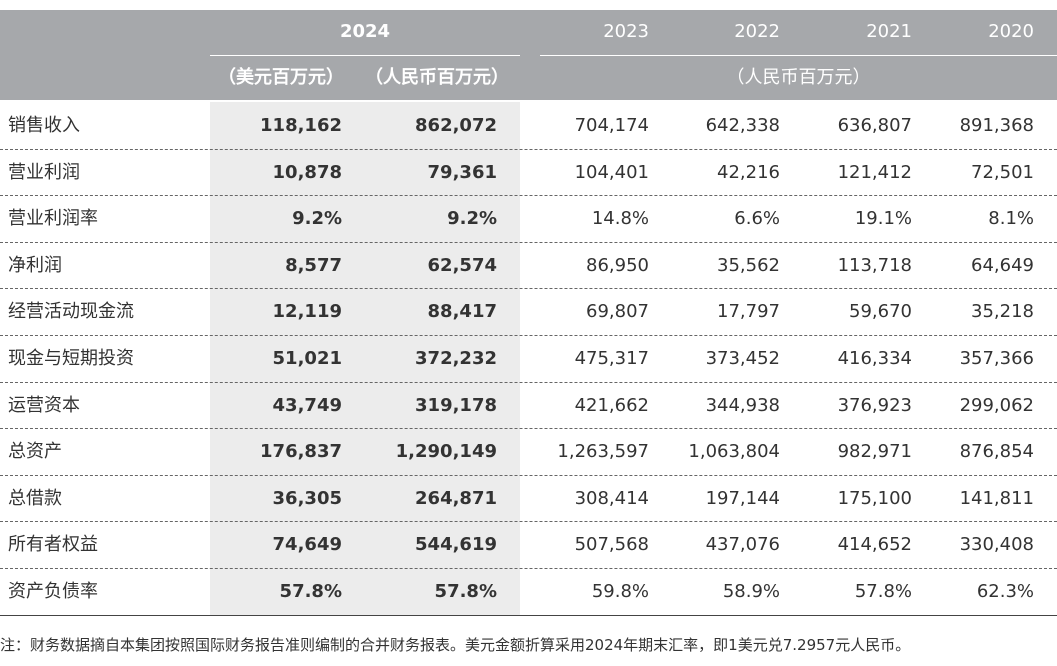 The height and width of the screenshot is (666, 1057). Describe the element at coordinates (611, 172) in the screenshot. I see `cell: 104,401` at that location.